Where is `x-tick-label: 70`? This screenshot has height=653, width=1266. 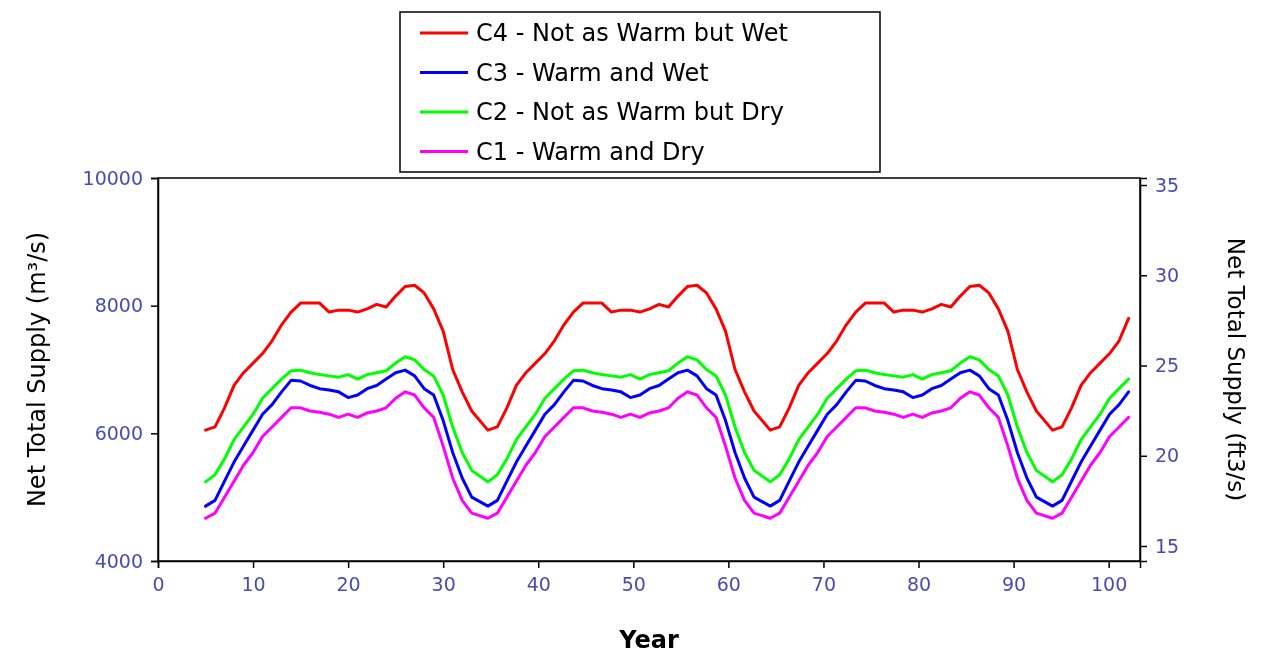 x-tick-label: 70 is located at coordinates (824, 584).